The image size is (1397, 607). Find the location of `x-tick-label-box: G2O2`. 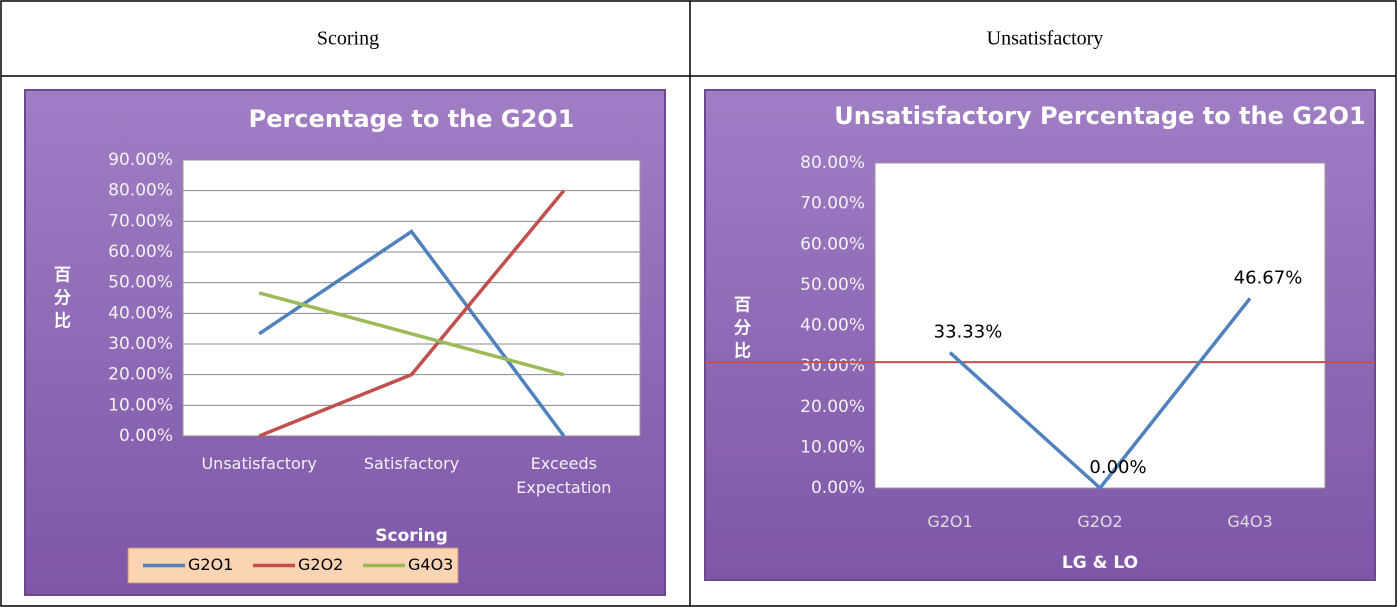

x-tick-label-box: G2O2 is located at coordinates (1100, 521).